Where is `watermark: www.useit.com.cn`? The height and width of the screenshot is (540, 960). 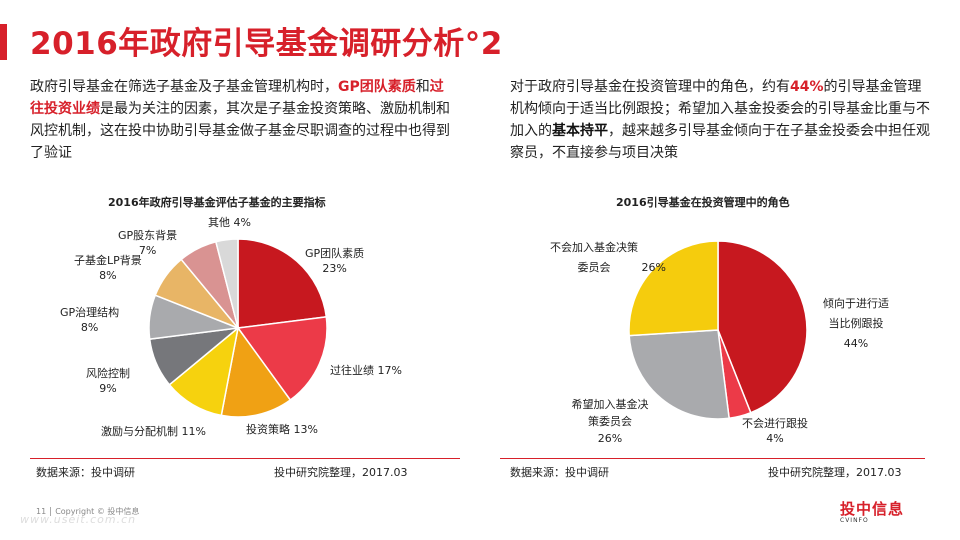
watermark: www.useit.com.cn is located at coordinates (78, 519).